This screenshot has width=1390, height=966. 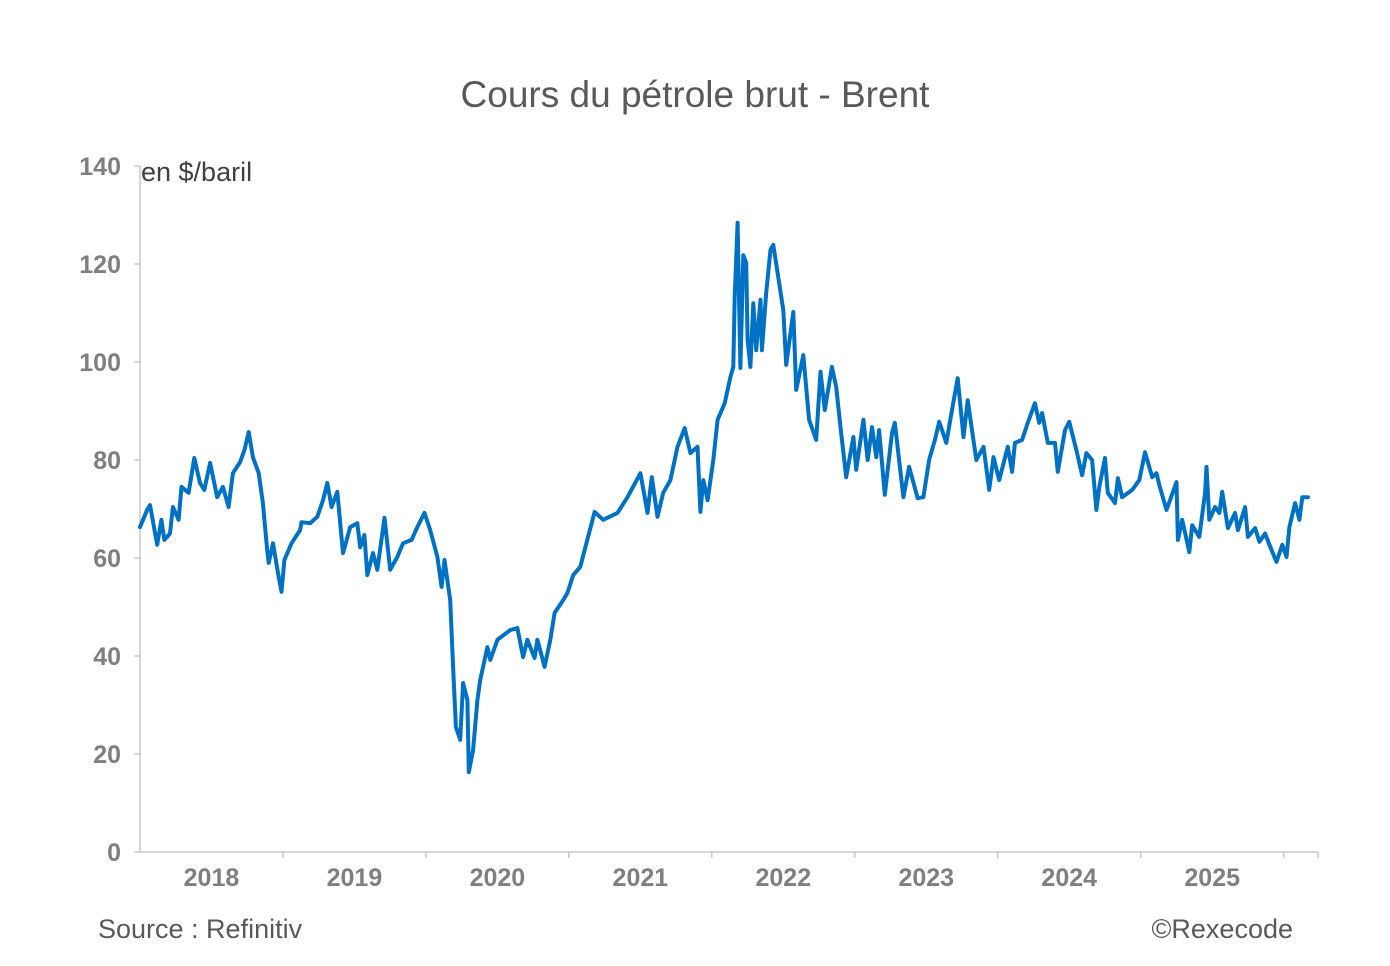 I want to click on chart-title: Cours du pétrole brut - Brent, so click(x=696, y=94).